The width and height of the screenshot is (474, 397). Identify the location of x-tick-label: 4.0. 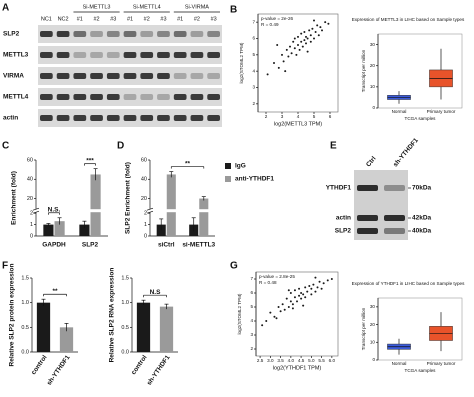
(291, 360).